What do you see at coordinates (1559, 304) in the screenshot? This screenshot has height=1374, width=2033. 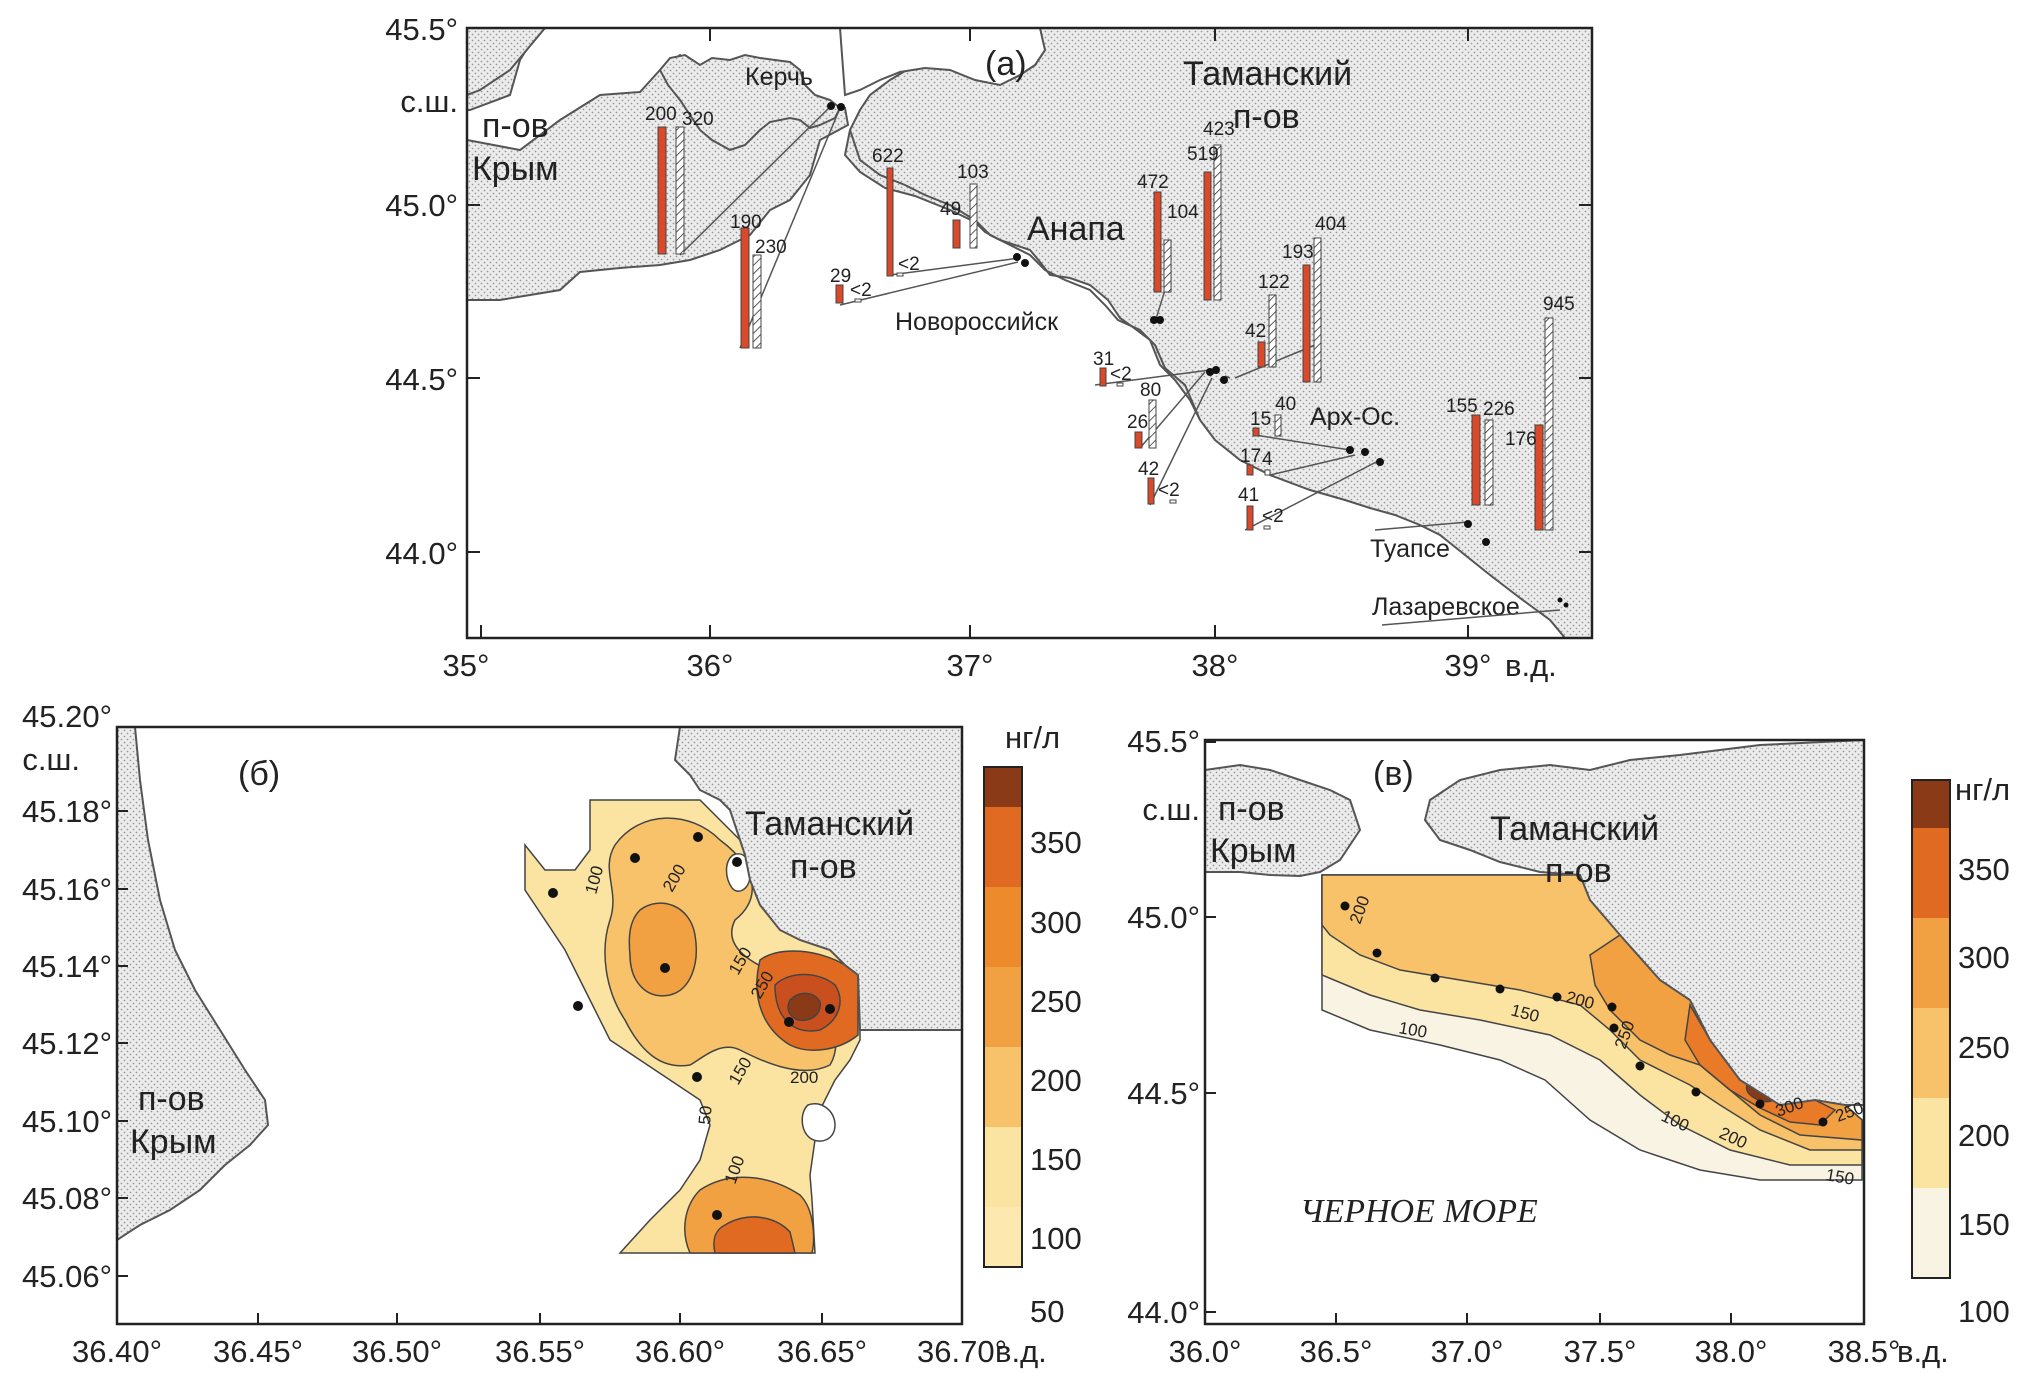 I see `bar-hatch-label-16: 945` at bounding box center [1559, 304].